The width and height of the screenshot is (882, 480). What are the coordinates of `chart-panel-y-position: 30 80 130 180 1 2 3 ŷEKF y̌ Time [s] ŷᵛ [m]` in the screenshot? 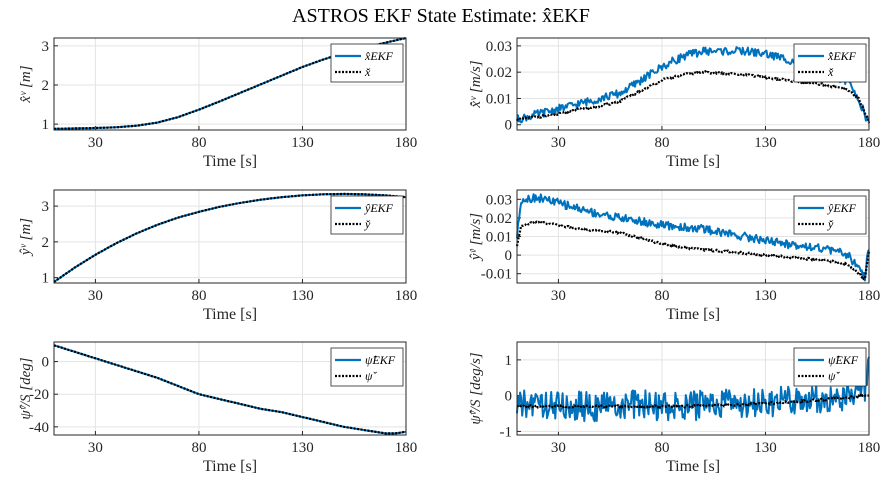 It's located at (218, 256).